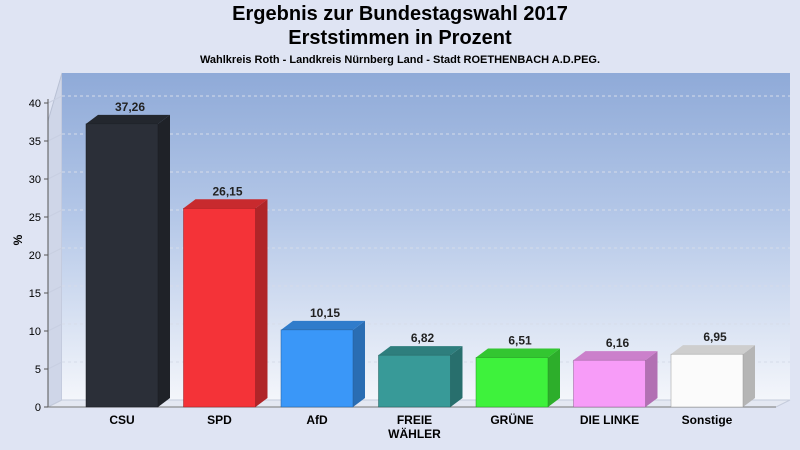 This screenshot has width=800, height=450. I want to click on chart-title-line2: Erststimmen in Prozent, so click(400, 38).